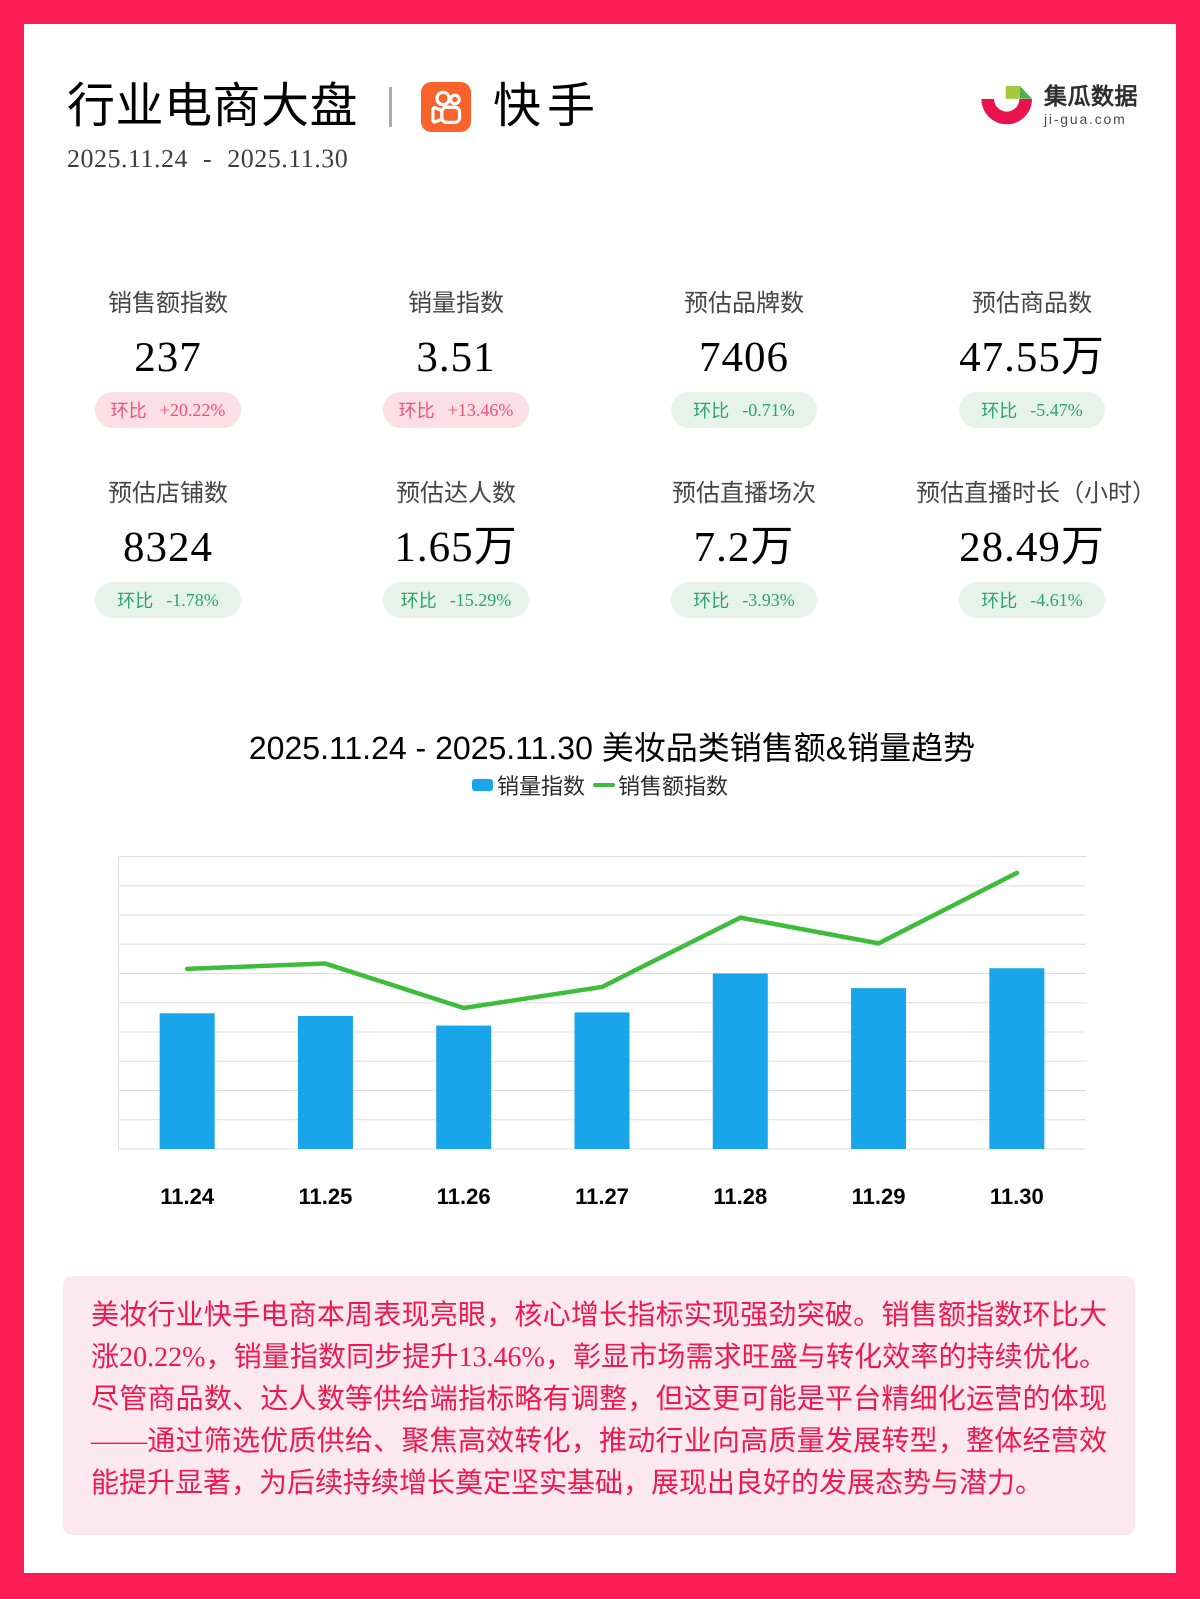 The width and height of the screenshot is (1200, 1599). What do you see at coordinates (208, 158) in the screenshot?
I see `date-range: 2025.11.24 - 2025.11.30` at bounding box center [208, 158].